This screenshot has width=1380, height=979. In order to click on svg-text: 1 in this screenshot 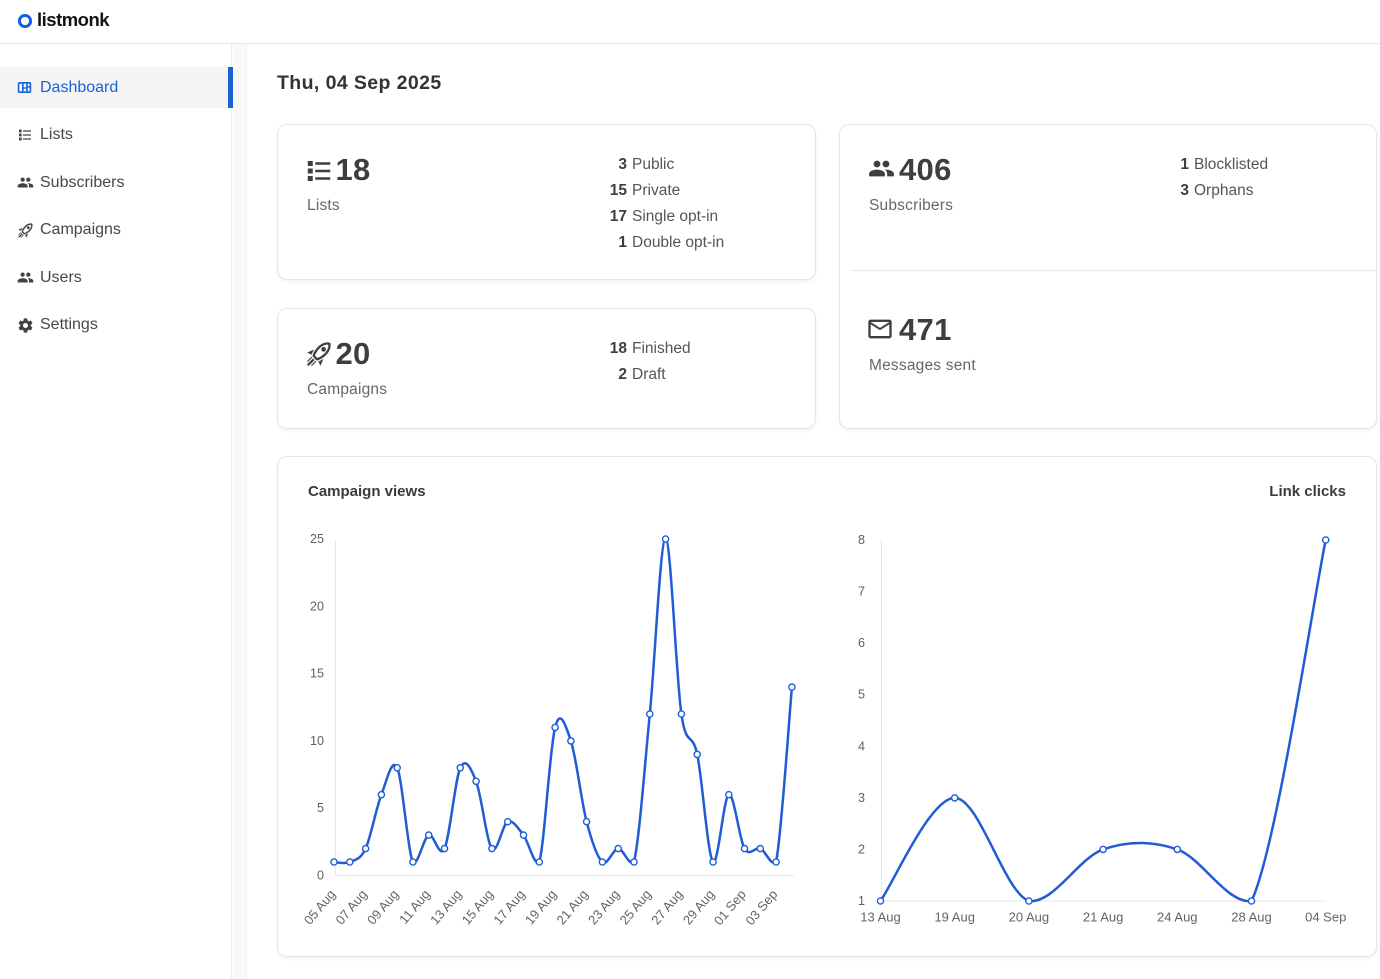, I will do `click(861, 901)`.